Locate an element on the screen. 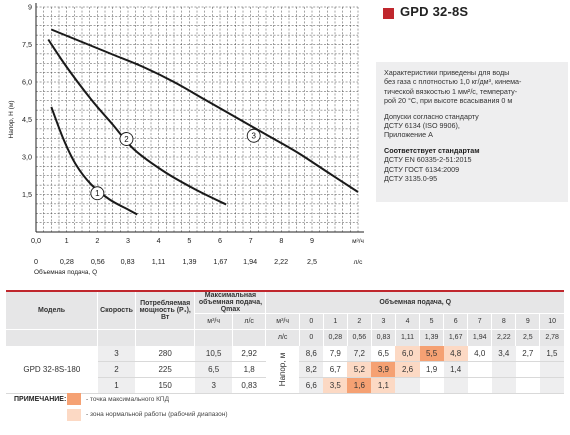 This screenshot has width=570, height=435. qmax-m3h-cell: 3 is located at coordinates (213, 385).